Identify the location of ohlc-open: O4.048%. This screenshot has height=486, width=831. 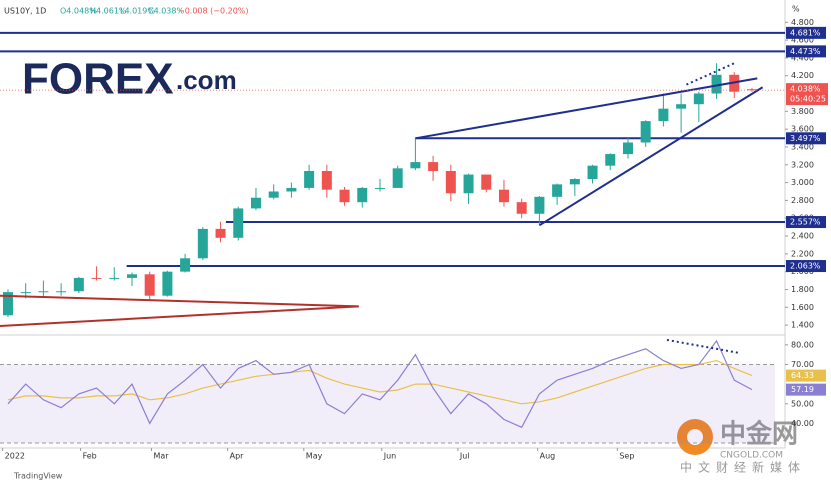
(78, 11).